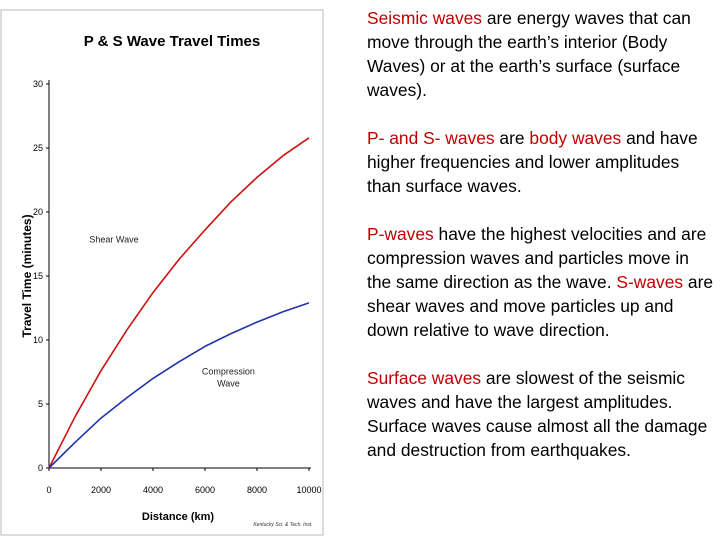 Image resolution: width=720 pixels, height=540 pixels. Describe the element at coordinates (179, 385) in the screenshot. I see `compression-wave-line` at that location.